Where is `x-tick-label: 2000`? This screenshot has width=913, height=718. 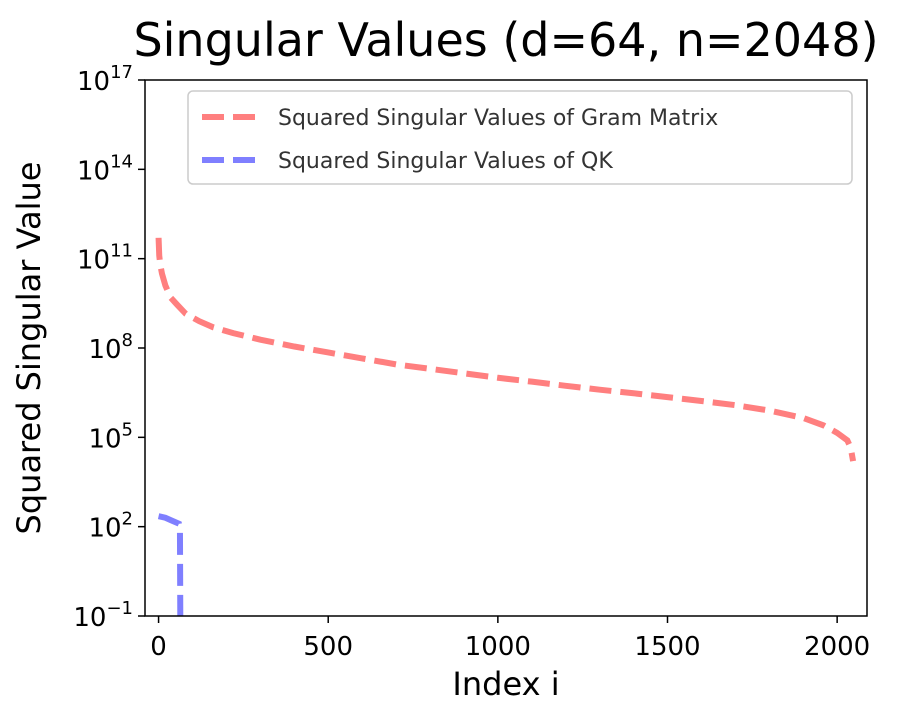 x-tick-label: 2000 is located at coordinates (837, 647).